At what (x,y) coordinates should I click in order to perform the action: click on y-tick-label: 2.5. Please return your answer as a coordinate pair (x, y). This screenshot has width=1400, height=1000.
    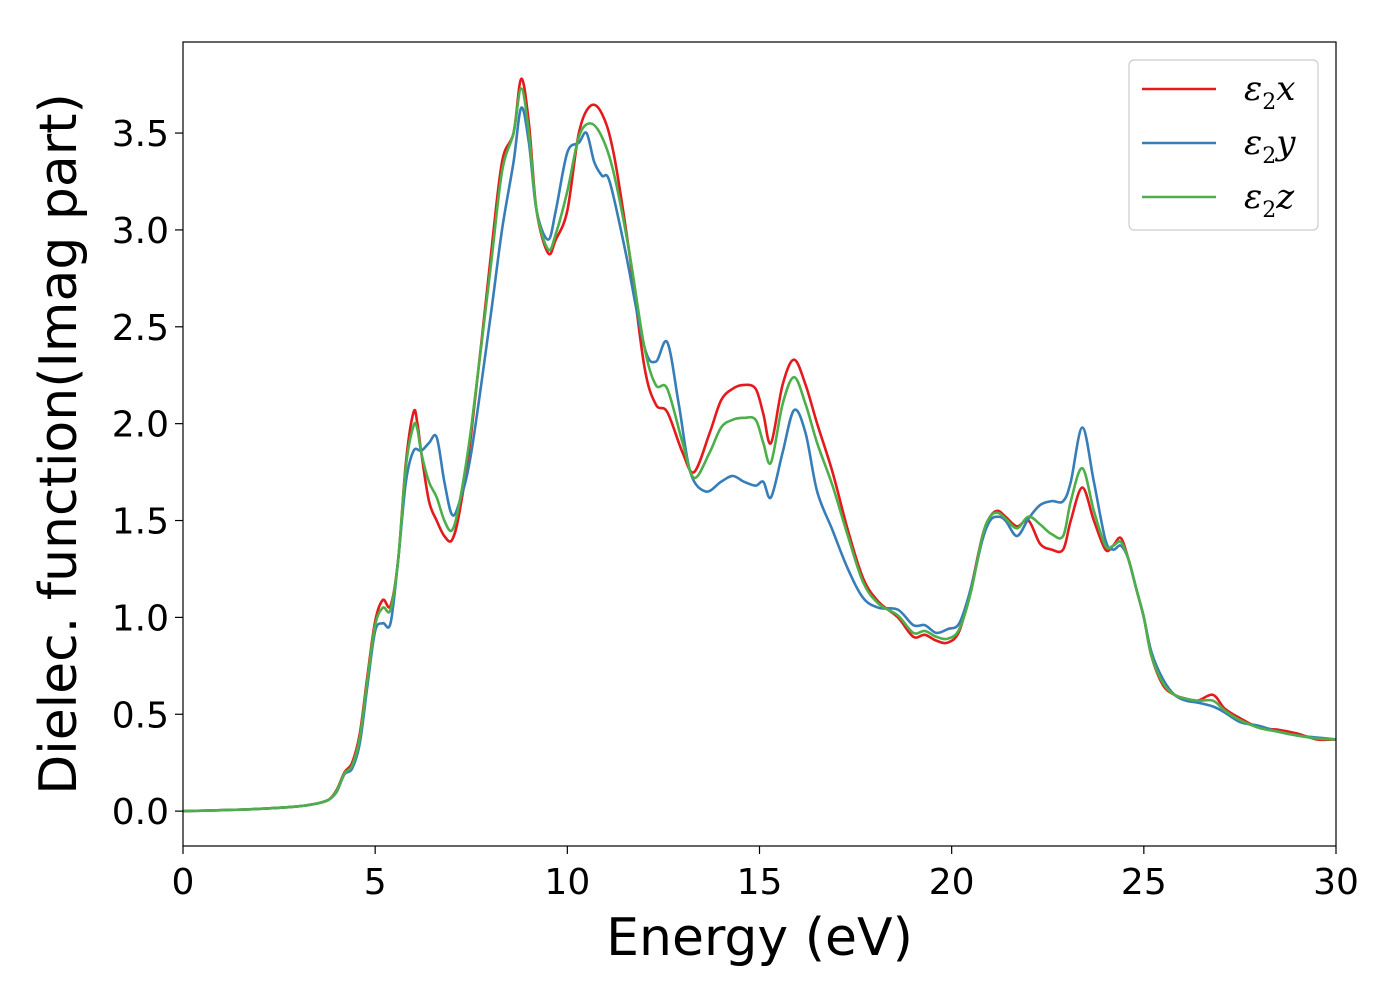
    Looking at the image, I should click on (140, 328).